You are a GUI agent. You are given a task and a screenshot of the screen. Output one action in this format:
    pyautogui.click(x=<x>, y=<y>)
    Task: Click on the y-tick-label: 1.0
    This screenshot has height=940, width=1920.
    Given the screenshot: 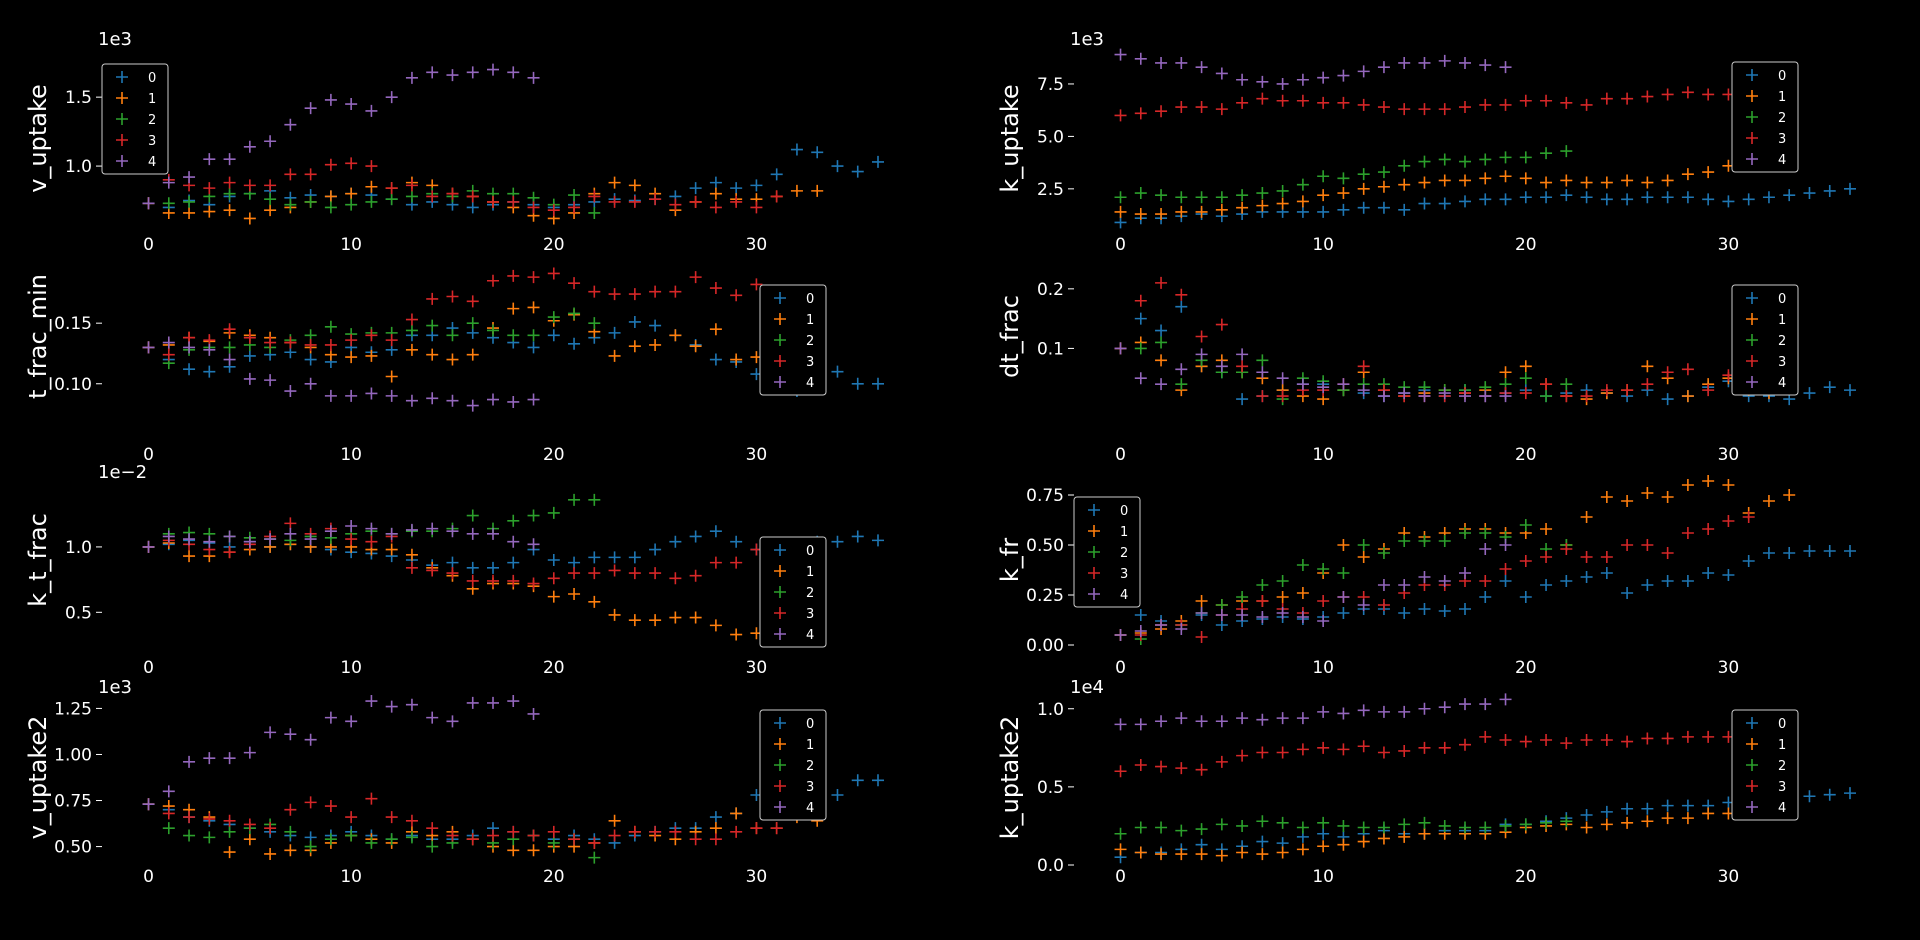 What is the action you would take?
    pyautogui.click(x=78, y=167)
    